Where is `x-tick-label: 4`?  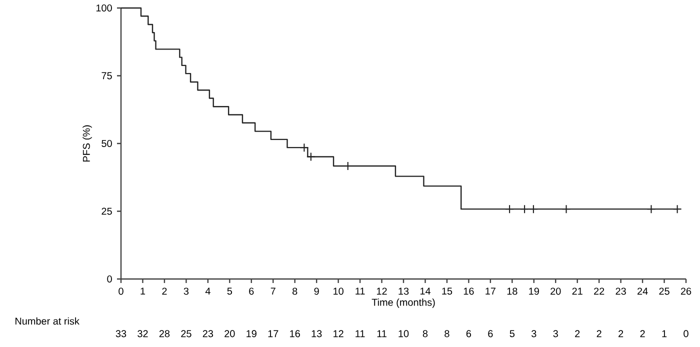 x-tick-label: 4 is located at coordinates (207, 291).